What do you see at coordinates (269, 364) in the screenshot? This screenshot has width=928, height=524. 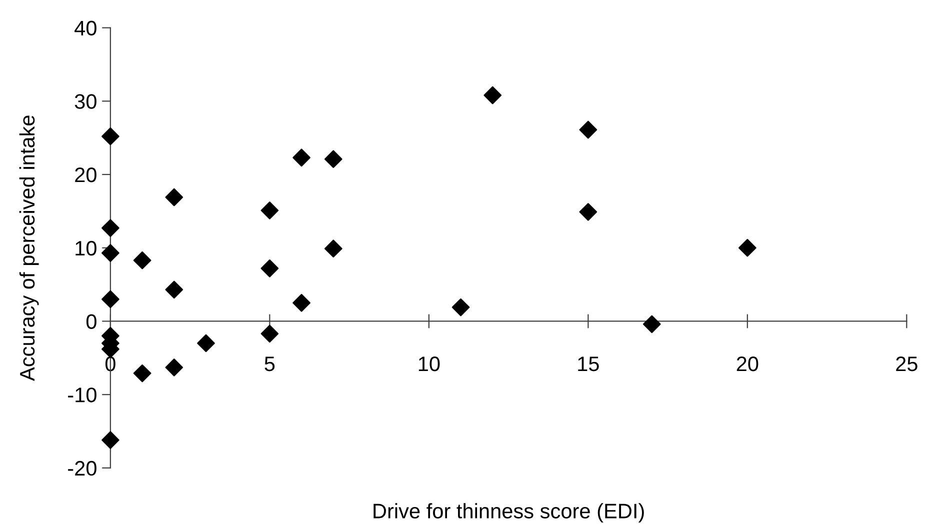 I see `x-tick-label: 5` at bounding box center [269, 364].